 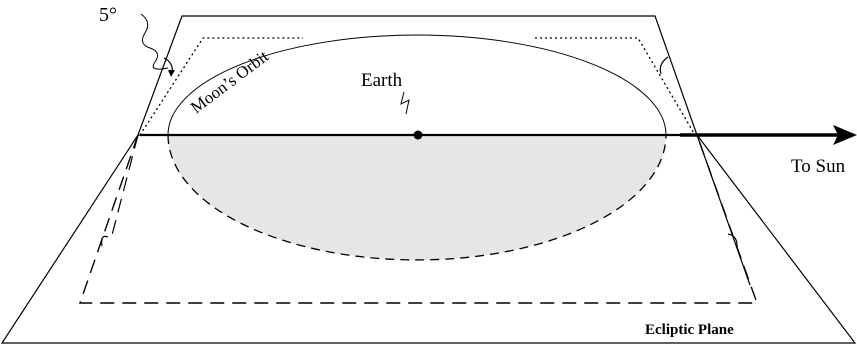 I want to click on angle-arc-bottom-right, so click(x=732, y=241).